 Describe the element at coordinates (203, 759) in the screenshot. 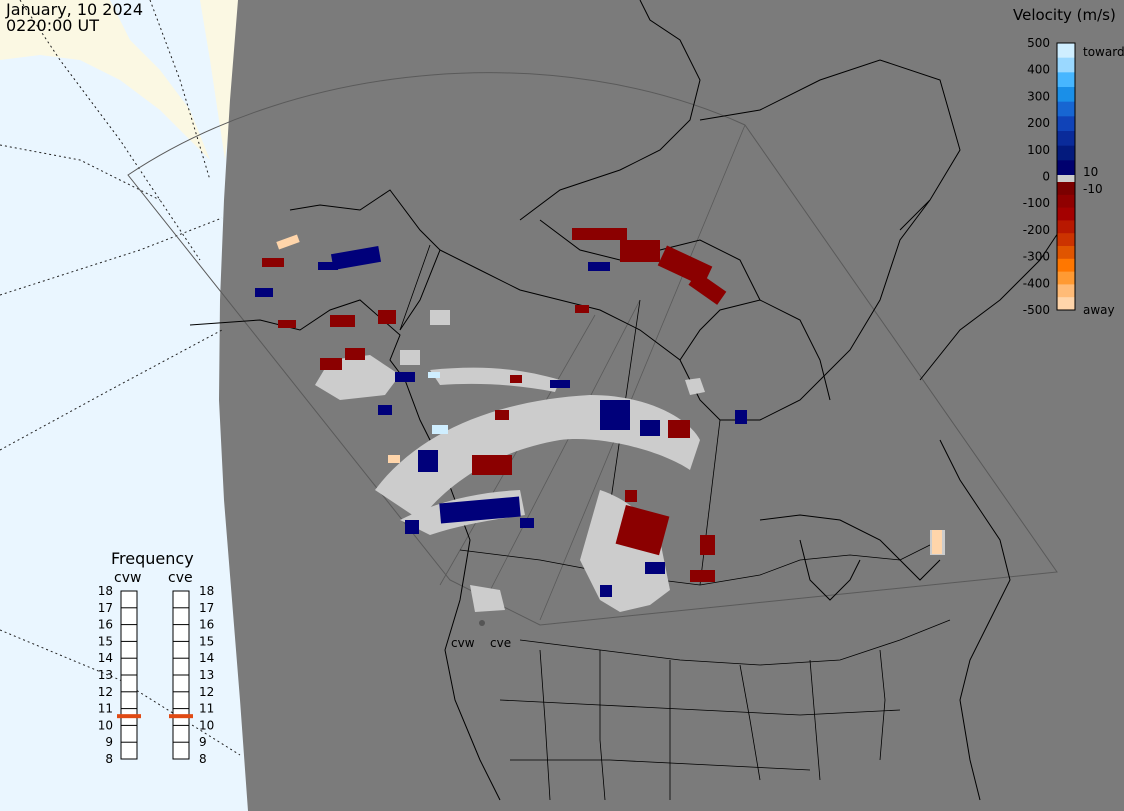

I see `frequency-tick-right: 8` at that location.